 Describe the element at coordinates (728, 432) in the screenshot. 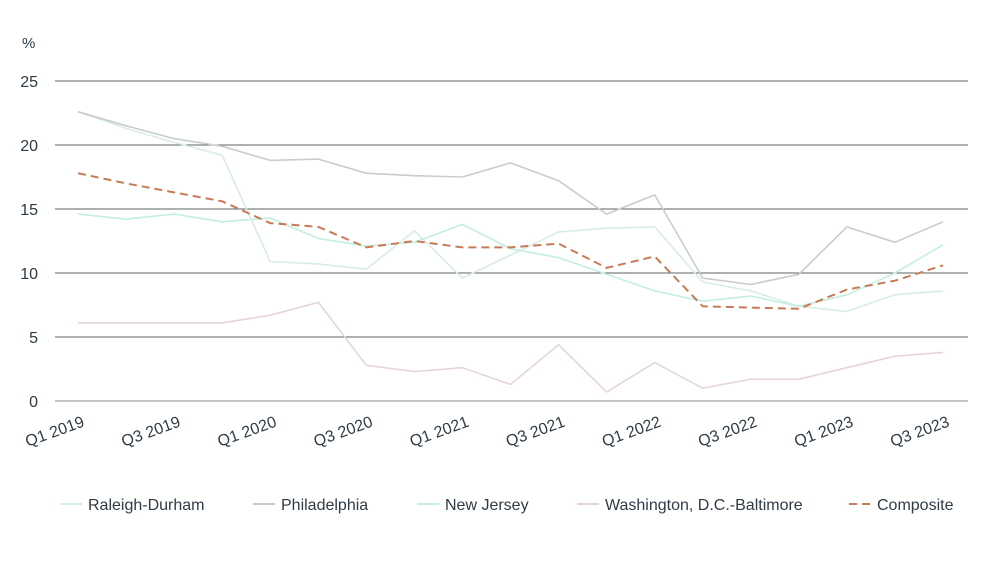

I see `x-tick-label: Q3 2022` at that location.